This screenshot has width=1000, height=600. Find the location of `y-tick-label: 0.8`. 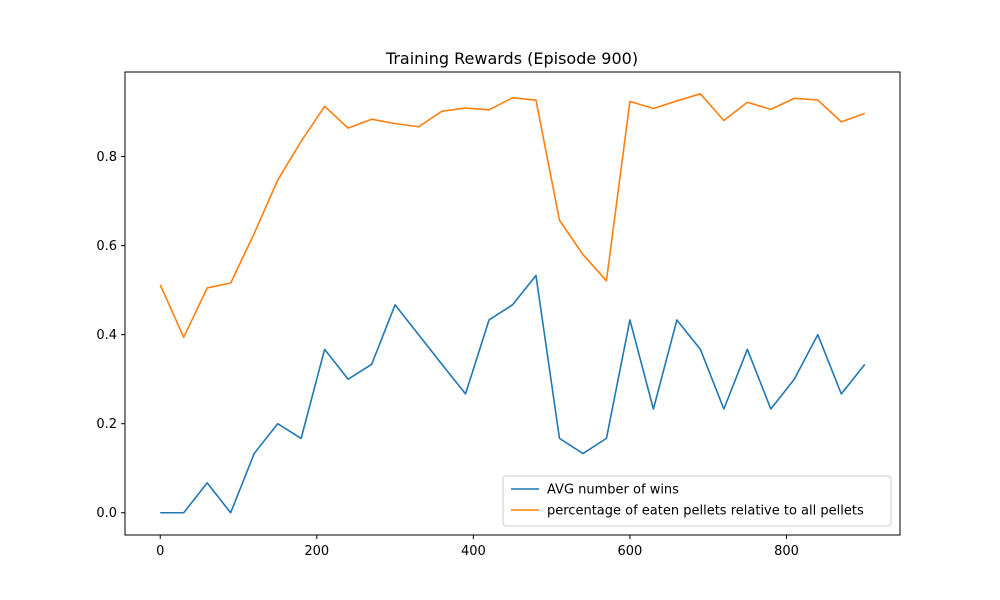

y-tick-label: 0.8 is located at coordinates (106, 157).